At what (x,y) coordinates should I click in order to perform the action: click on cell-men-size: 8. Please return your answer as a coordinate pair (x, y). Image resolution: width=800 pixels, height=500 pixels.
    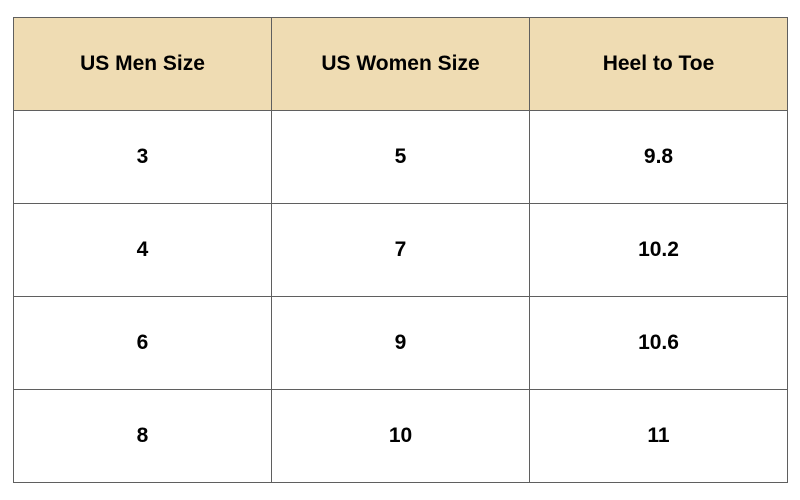
    Looking at the image, I should click on (142, 436).